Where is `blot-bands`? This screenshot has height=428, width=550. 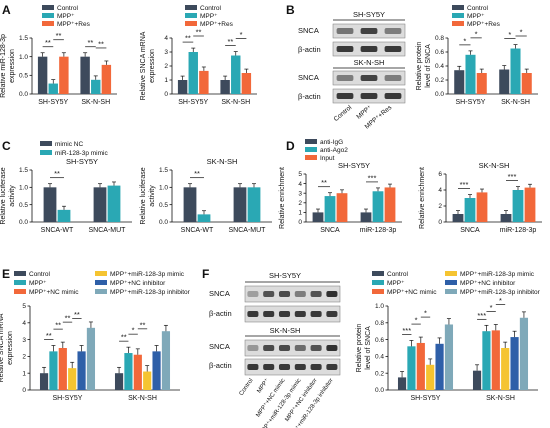
blot-bands is located at coordinates (369, 63).